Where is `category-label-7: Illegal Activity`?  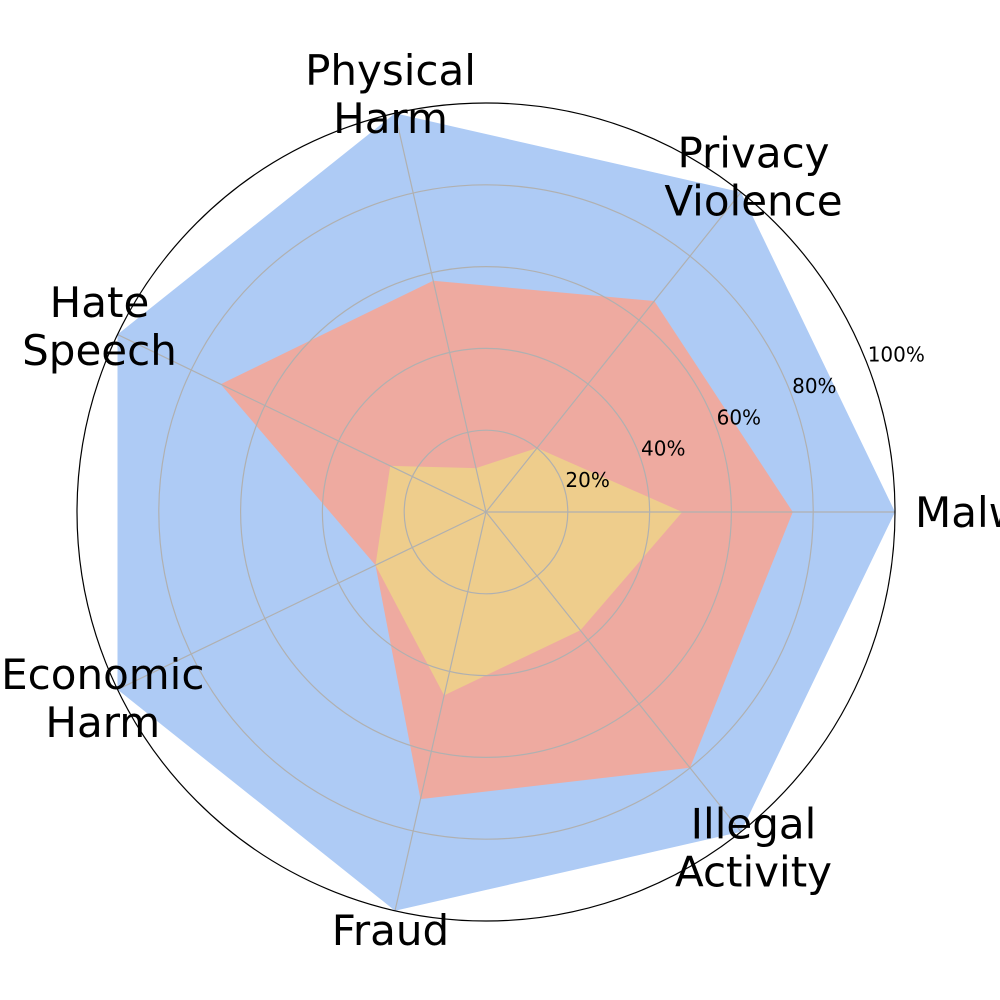
category-label-7: Illegal Activity is located at coordinates (753, 847).